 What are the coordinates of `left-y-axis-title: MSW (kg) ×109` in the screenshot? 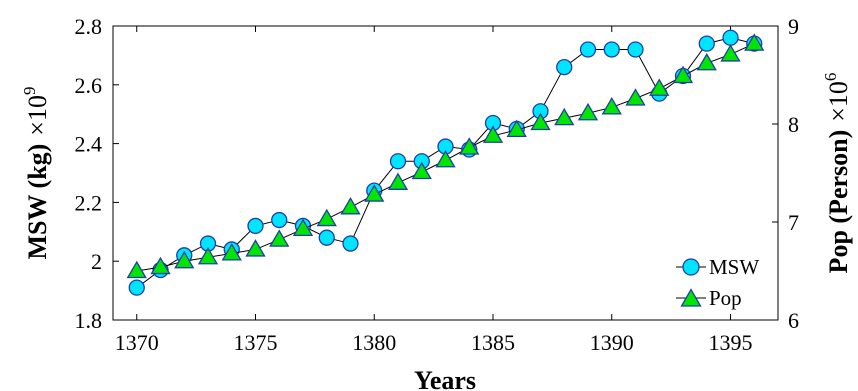 It's located at (36, 173).